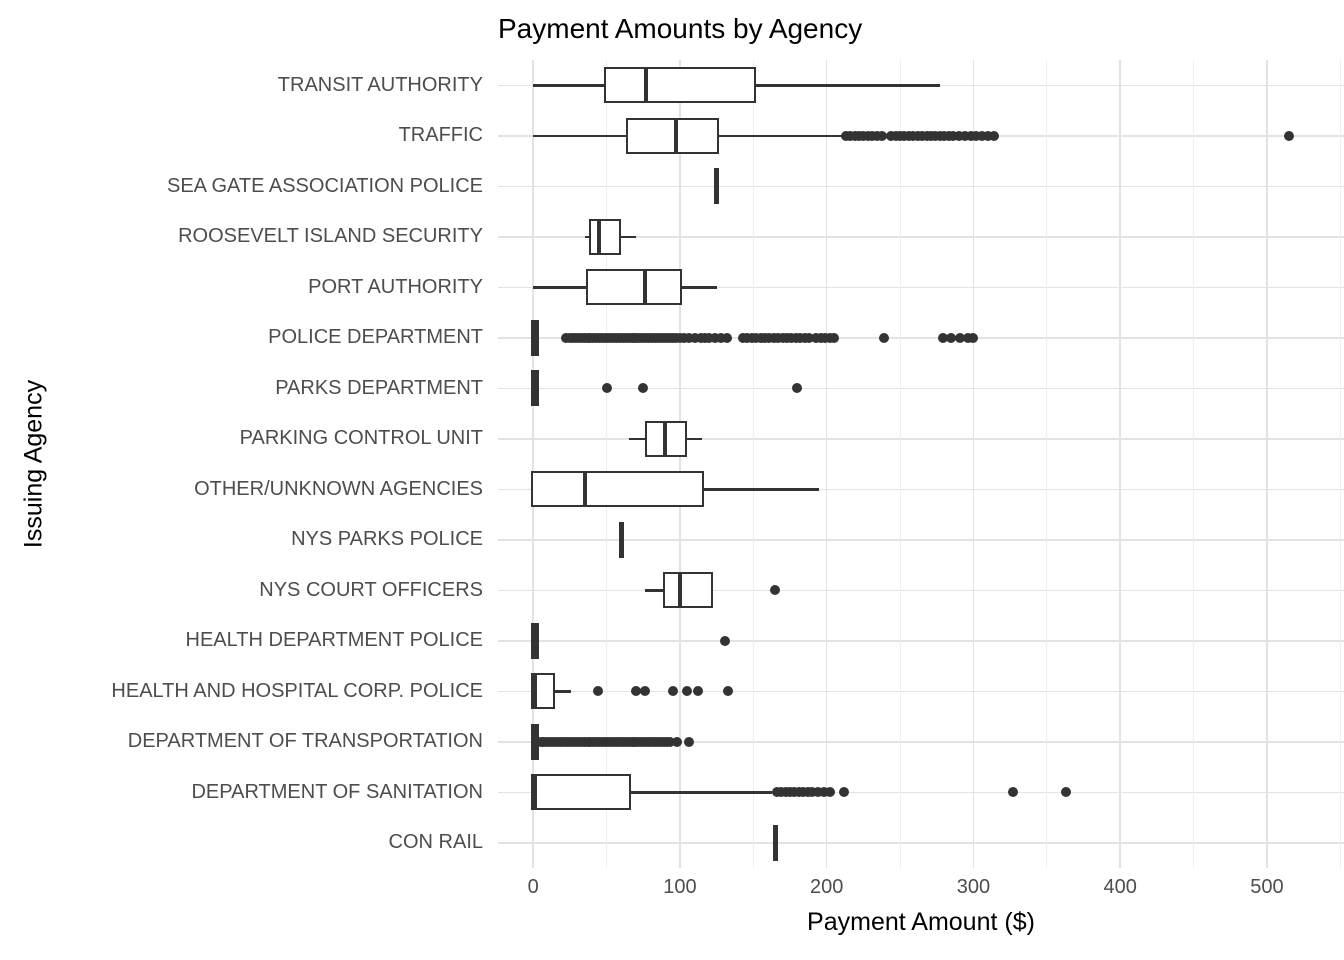  I want to click on y-axis-label: NYS COURT OFFICERS, so click(371, 589).